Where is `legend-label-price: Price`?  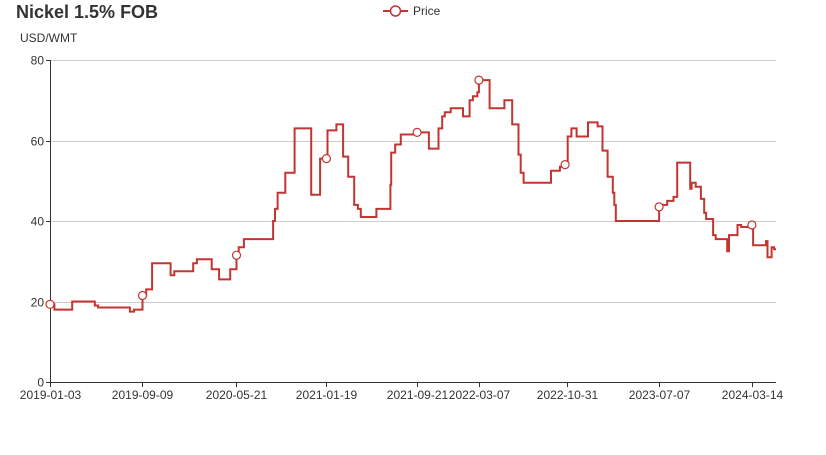 legend-label-price: Price is located at coordinates (427, 11).